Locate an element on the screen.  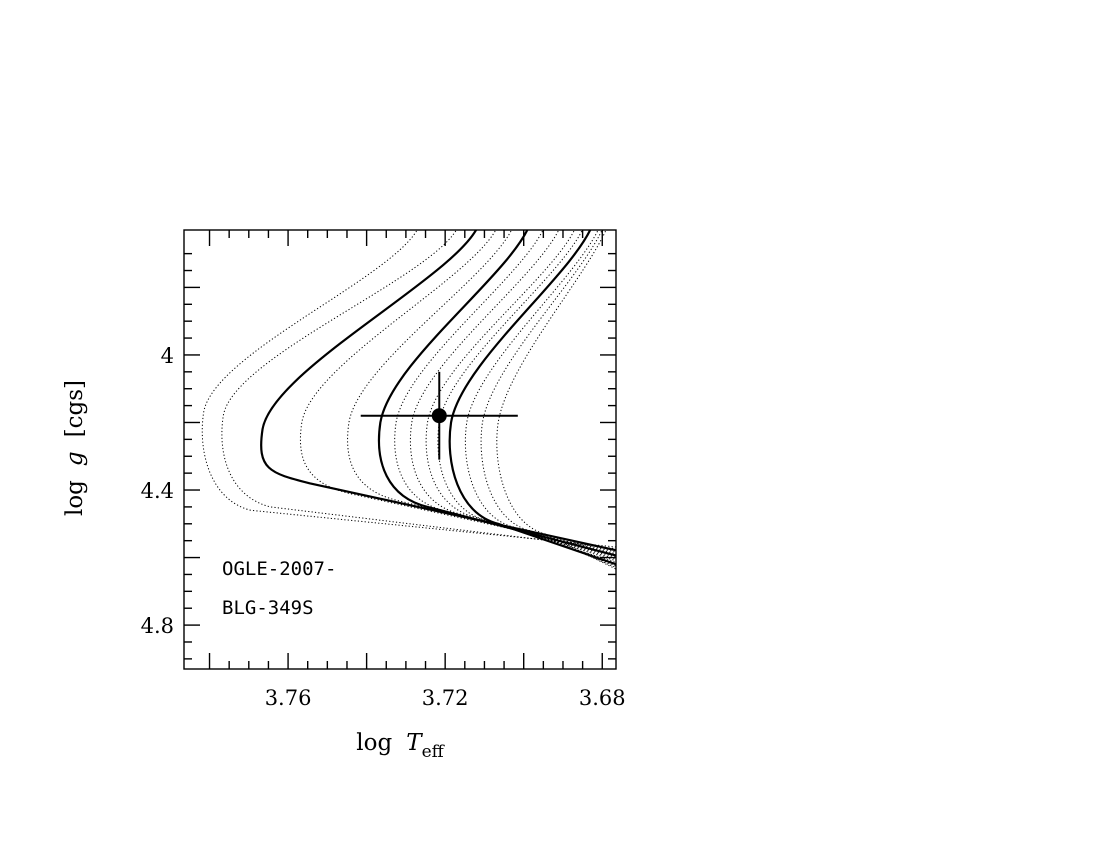
star-point is located at coordinates (439, 416).